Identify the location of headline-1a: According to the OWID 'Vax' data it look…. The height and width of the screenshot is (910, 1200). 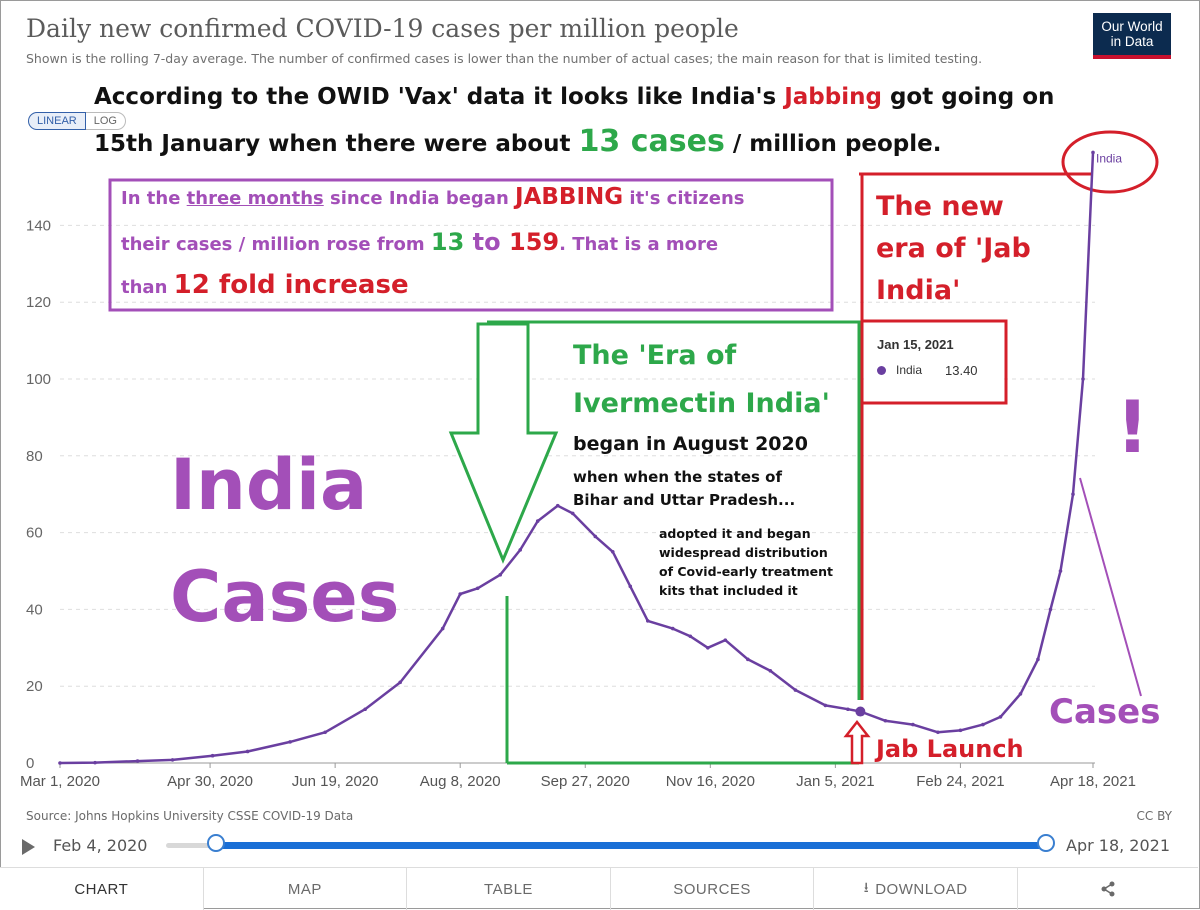
(439, 97).